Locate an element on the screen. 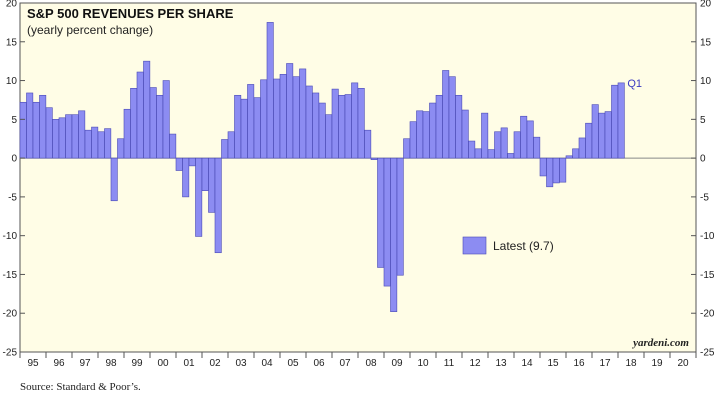  x-tick-label: 09 is located at coordinates (397, 363).